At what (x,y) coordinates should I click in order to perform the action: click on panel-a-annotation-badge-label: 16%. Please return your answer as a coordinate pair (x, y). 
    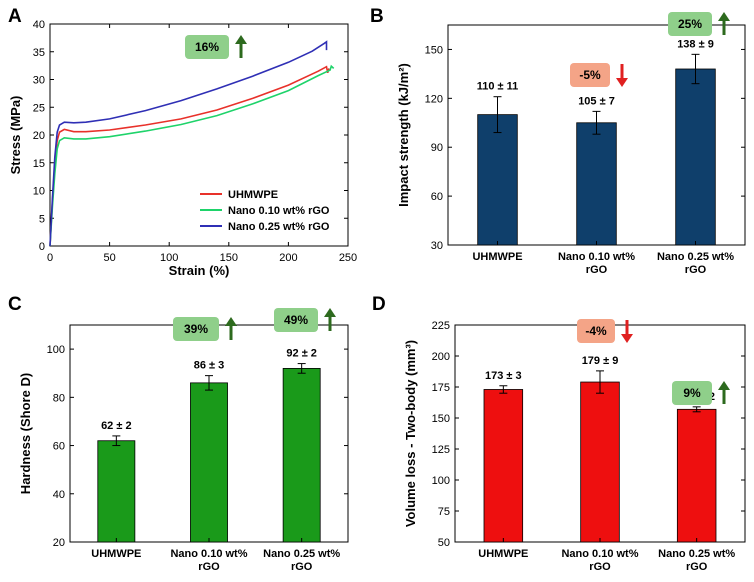
    Looking at the image, I should click on (207, 47).